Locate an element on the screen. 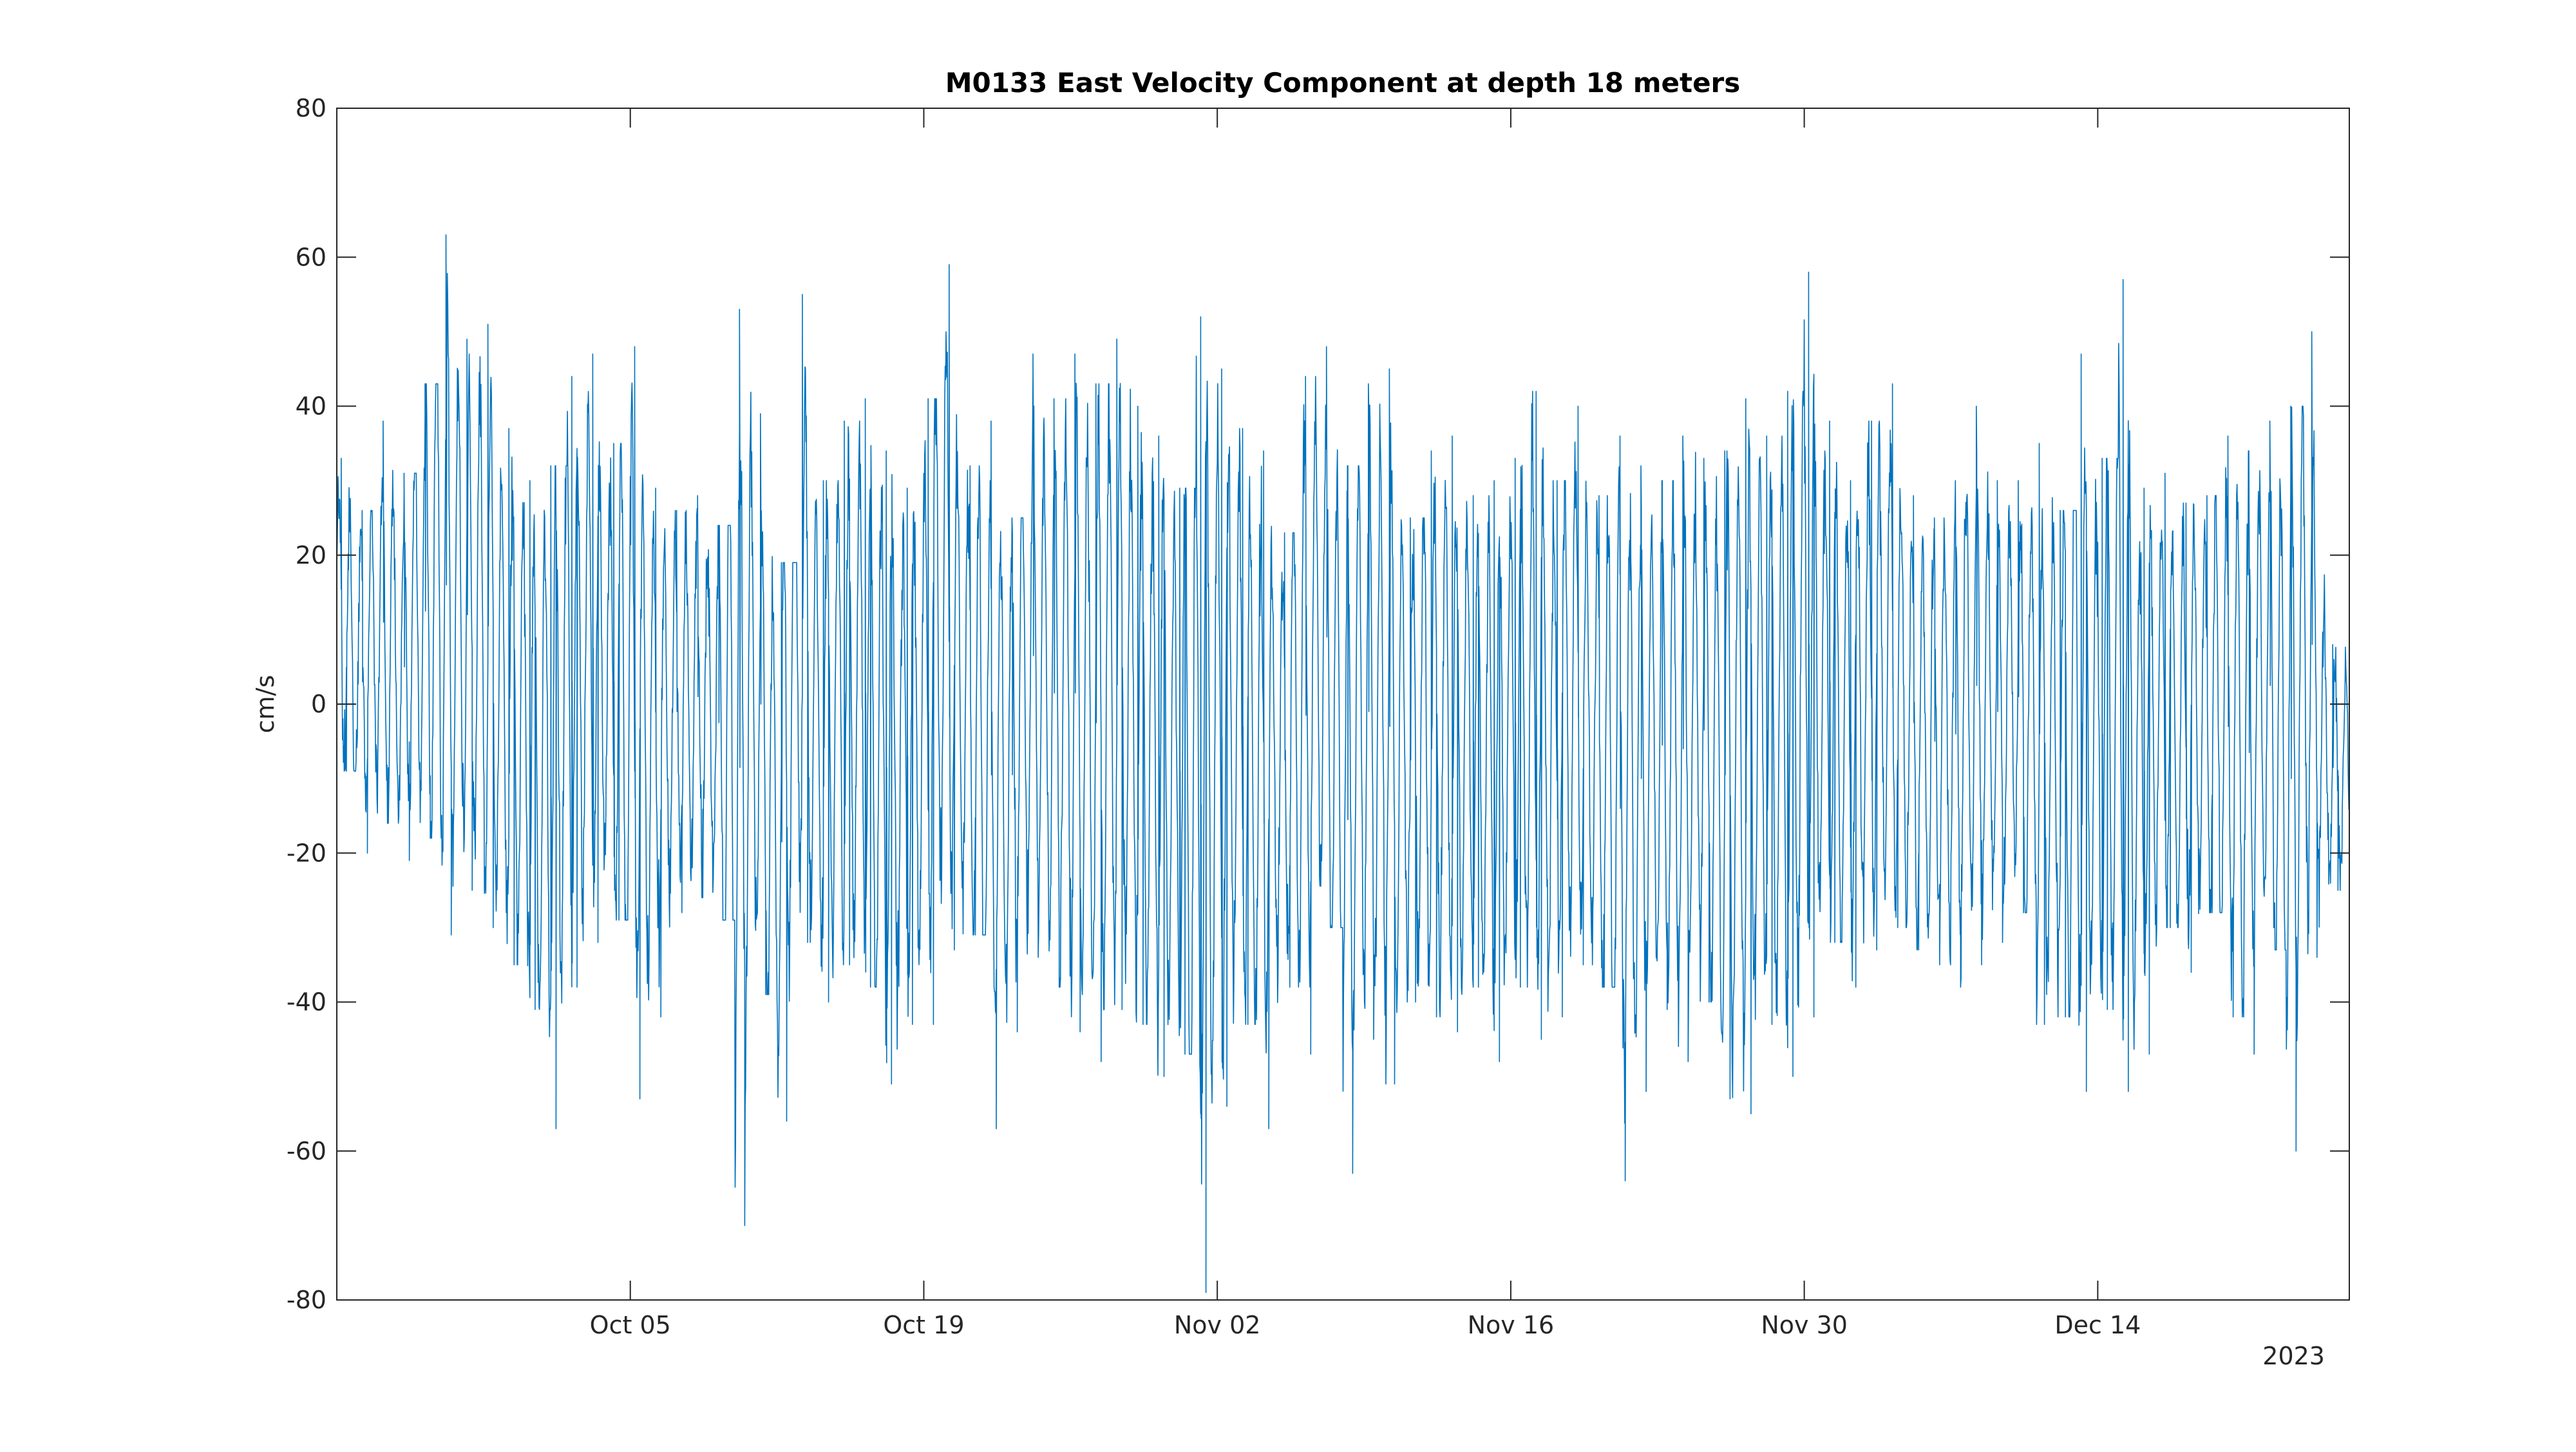 The height and width of the screenshot is (1452, 2576). y-tick-label: -80 is located at coordinates (307, 1300).